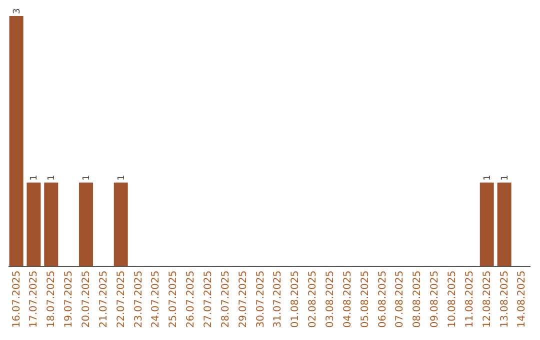 This screenshot has width=540, height=340. I want to click on x-tick-label: 24.07.2025, so click(156, 299).